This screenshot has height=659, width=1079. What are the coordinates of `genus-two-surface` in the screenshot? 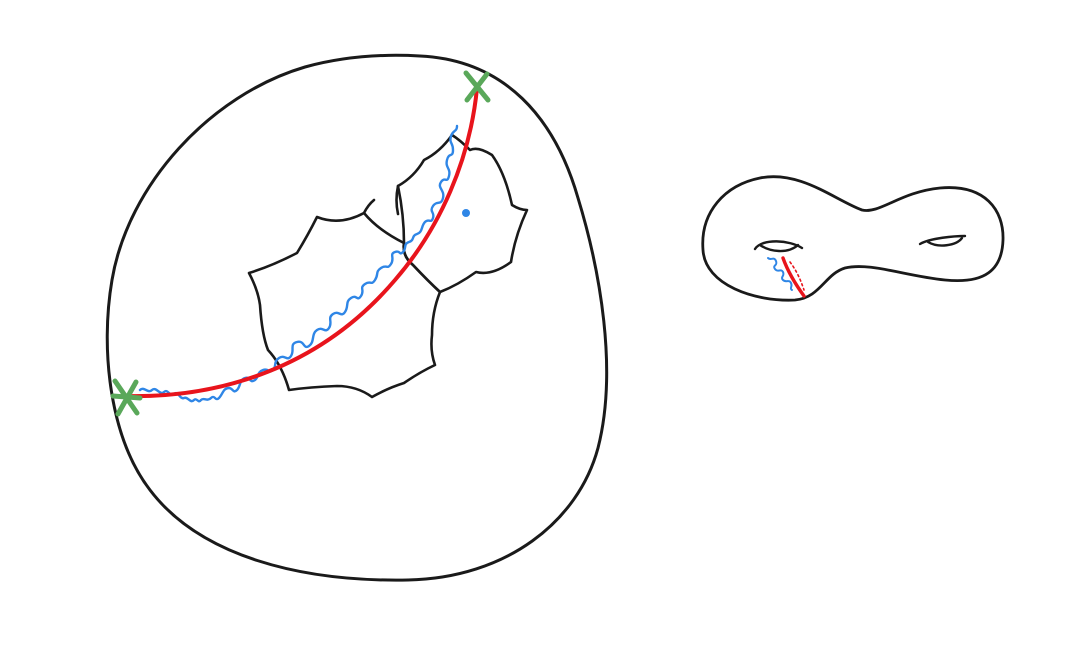 It's located at (853, 238).